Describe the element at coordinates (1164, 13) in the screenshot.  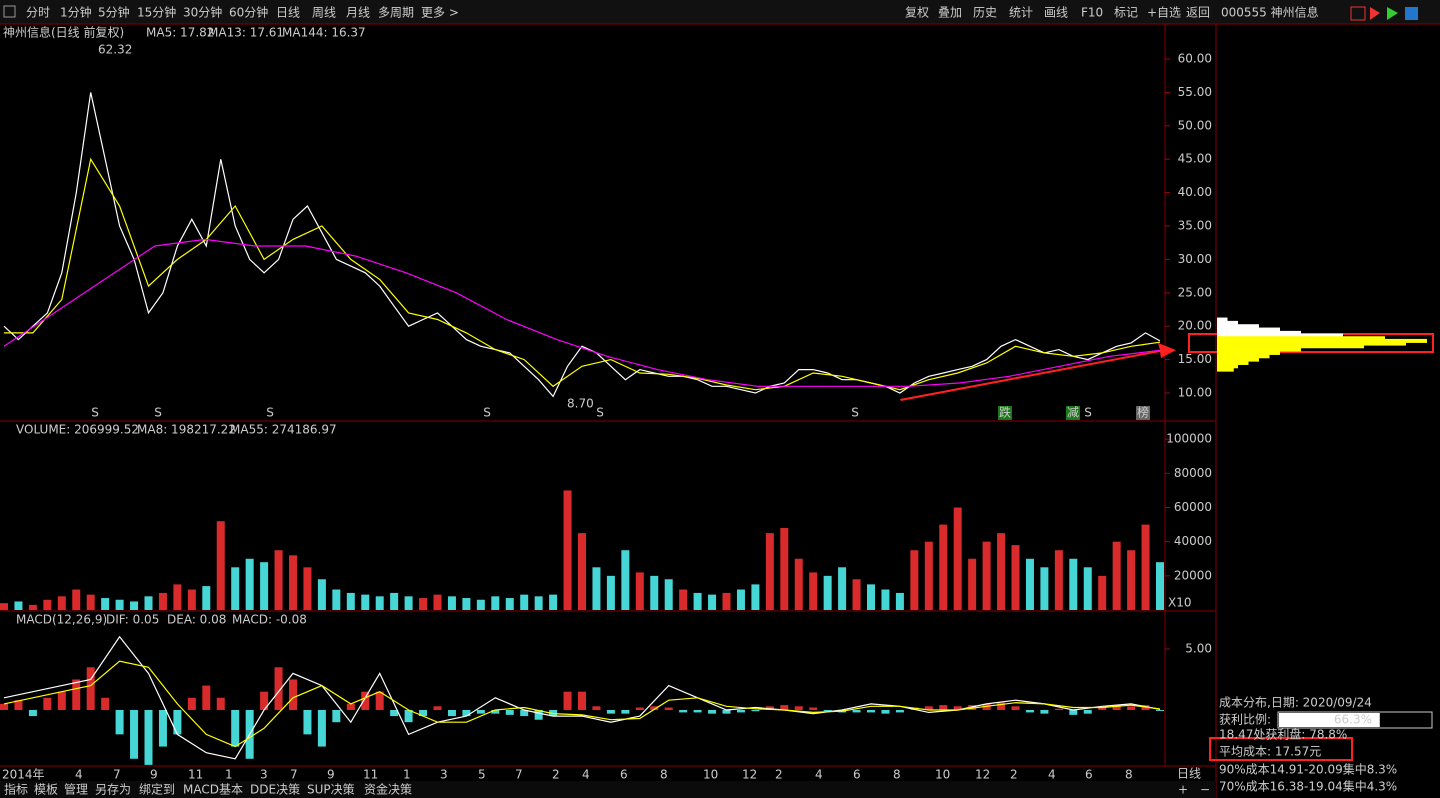
I see `action-button: +自选` at that location.